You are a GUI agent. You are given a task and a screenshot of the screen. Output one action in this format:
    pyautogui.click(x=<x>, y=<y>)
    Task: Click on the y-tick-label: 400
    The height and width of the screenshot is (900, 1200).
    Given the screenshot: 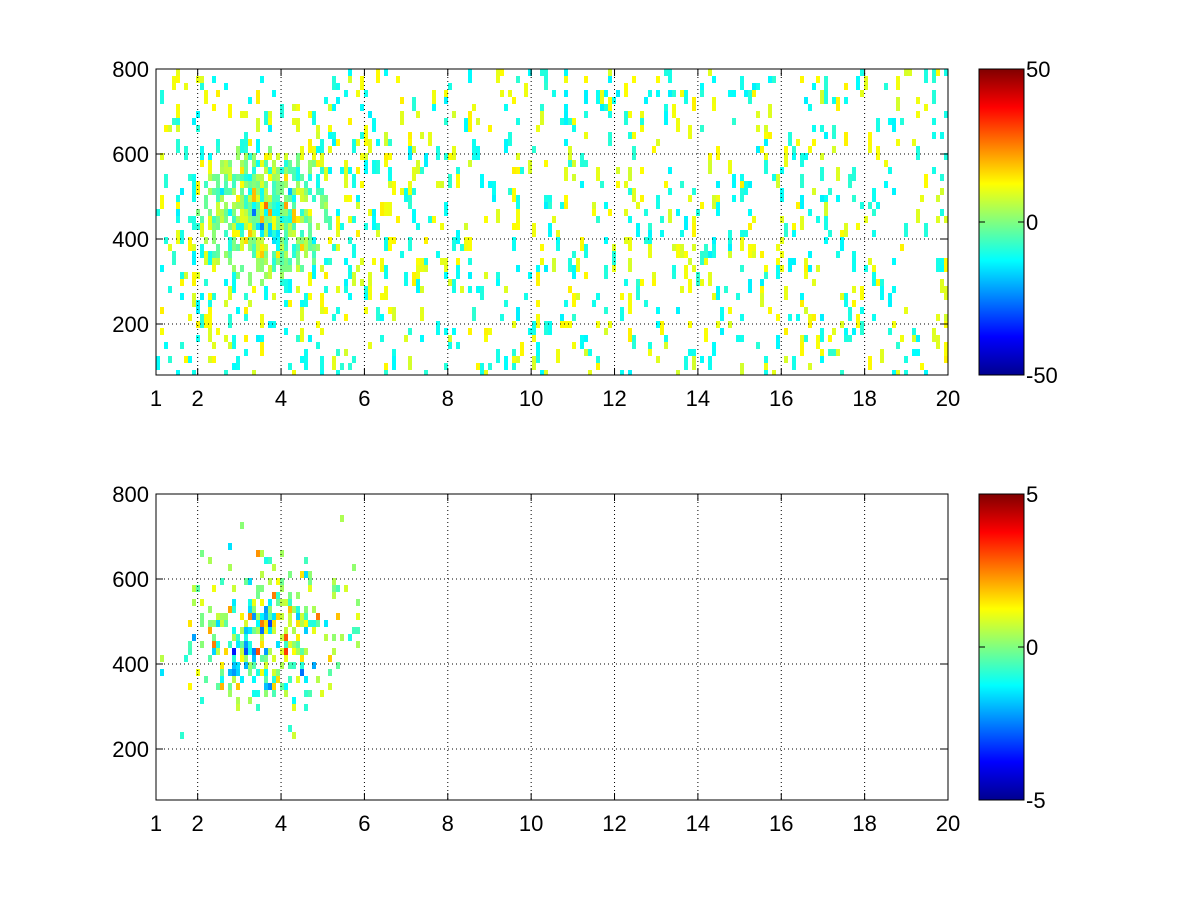 What is the action you would take?
    pyautogui.click(x=130, y=664)
    